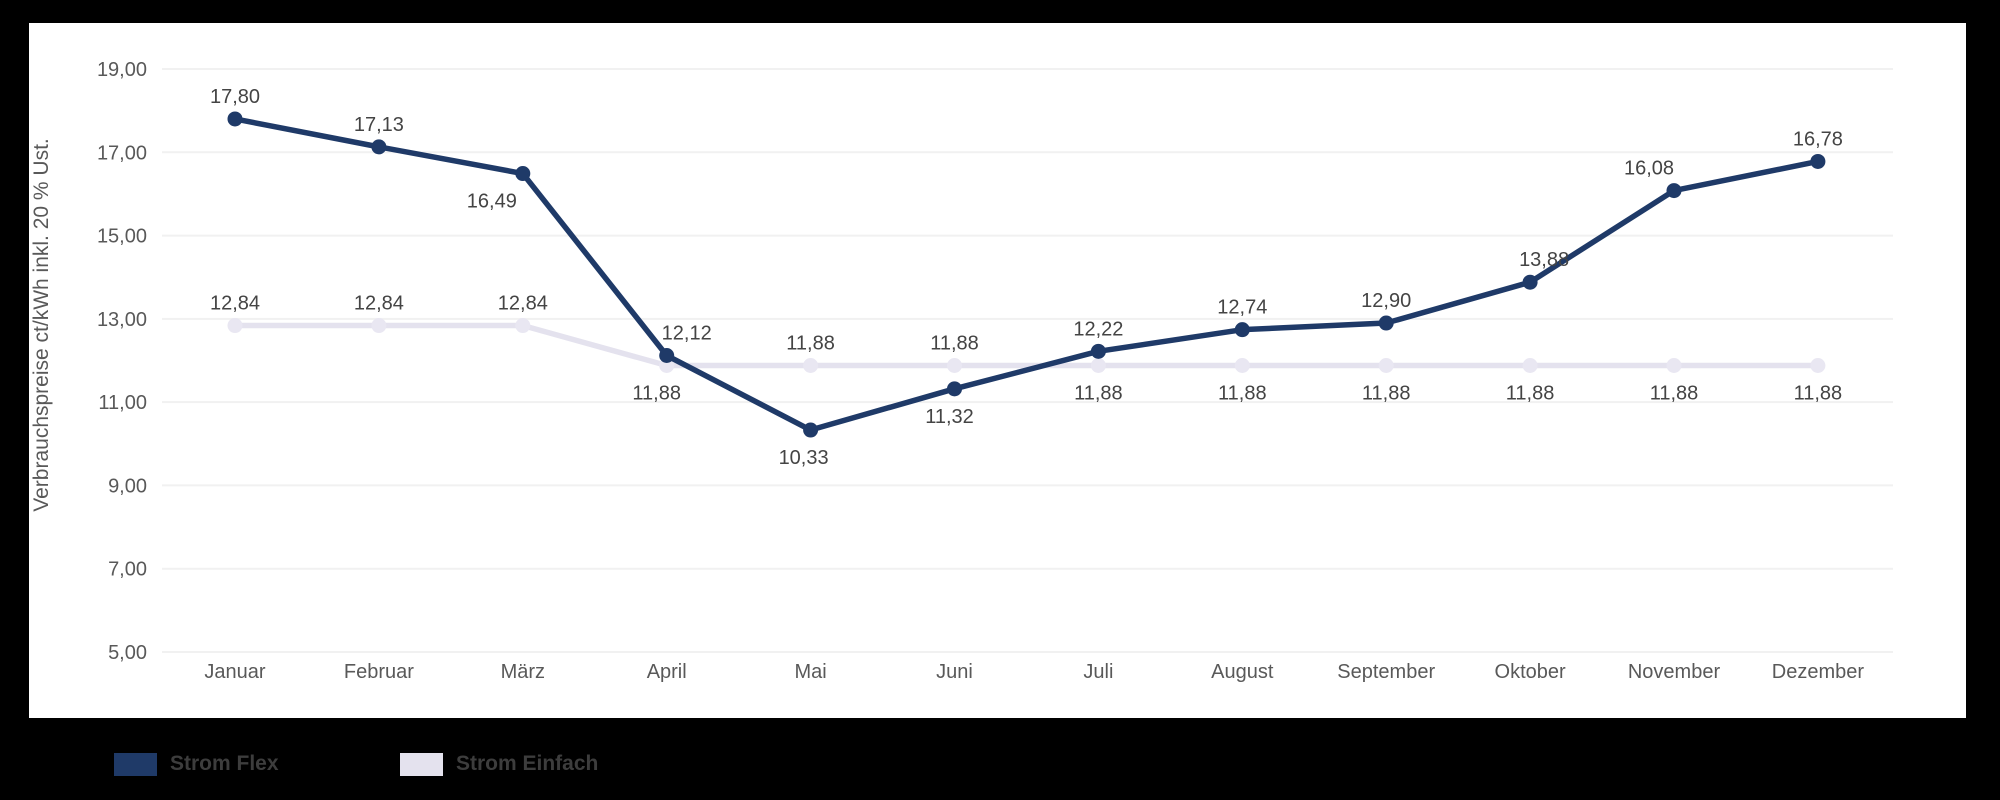  Describe the element at coordinates (122, 403) in the screenshot. I see `y-tick-label: 11,00` at that location.